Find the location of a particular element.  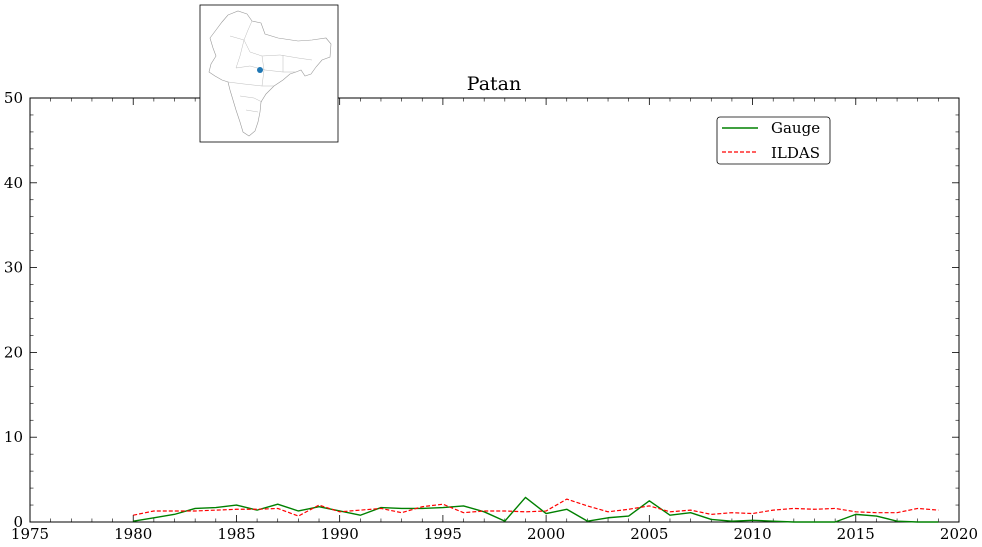

y-tick-label: 20 is located at coordinates (13, 352).